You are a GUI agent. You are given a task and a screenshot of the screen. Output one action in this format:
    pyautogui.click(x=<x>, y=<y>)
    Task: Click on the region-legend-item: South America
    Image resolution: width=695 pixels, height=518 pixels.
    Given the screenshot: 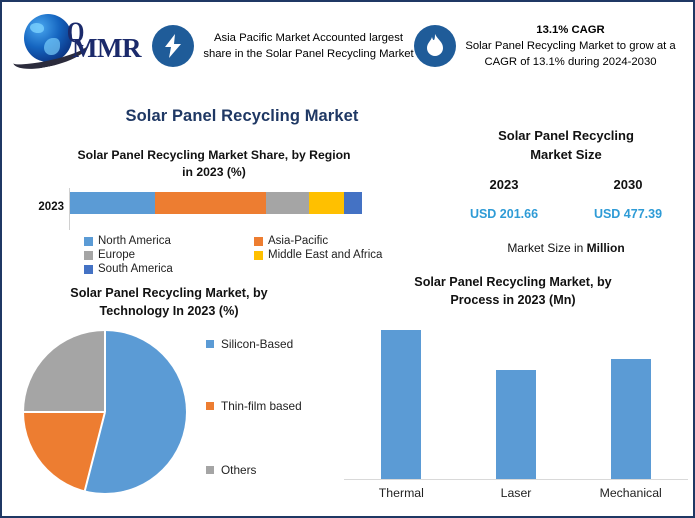 What is the action you would take?
    pyautogui.click(x=169, y=269)
    